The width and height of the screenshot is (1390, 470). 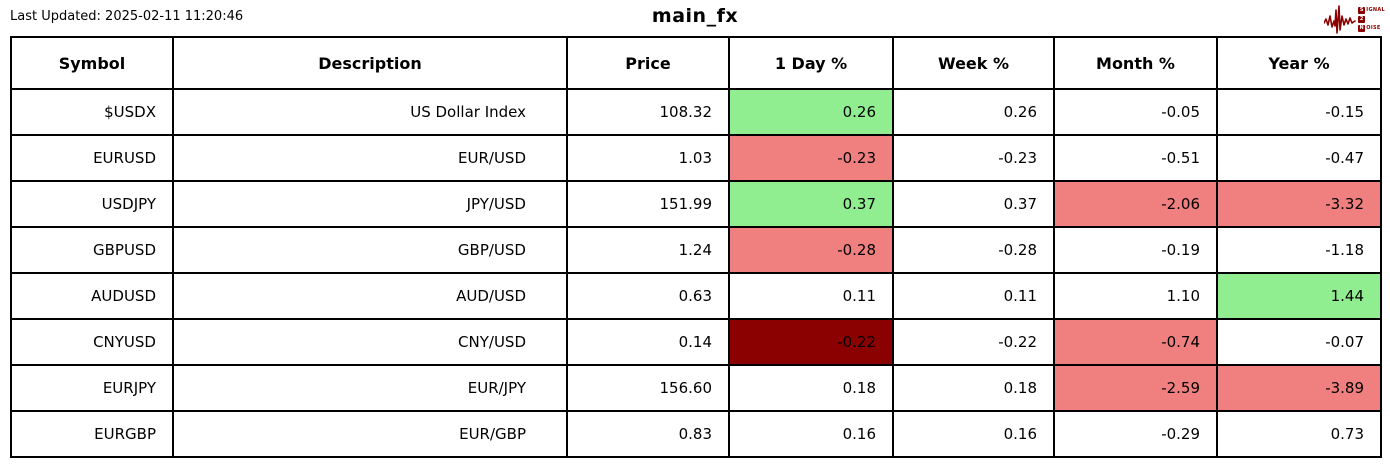 What do you see at coordinates (648, 388) in the screenshot?
I see `price-cell: 156.60` at bounding box center [648, 388].